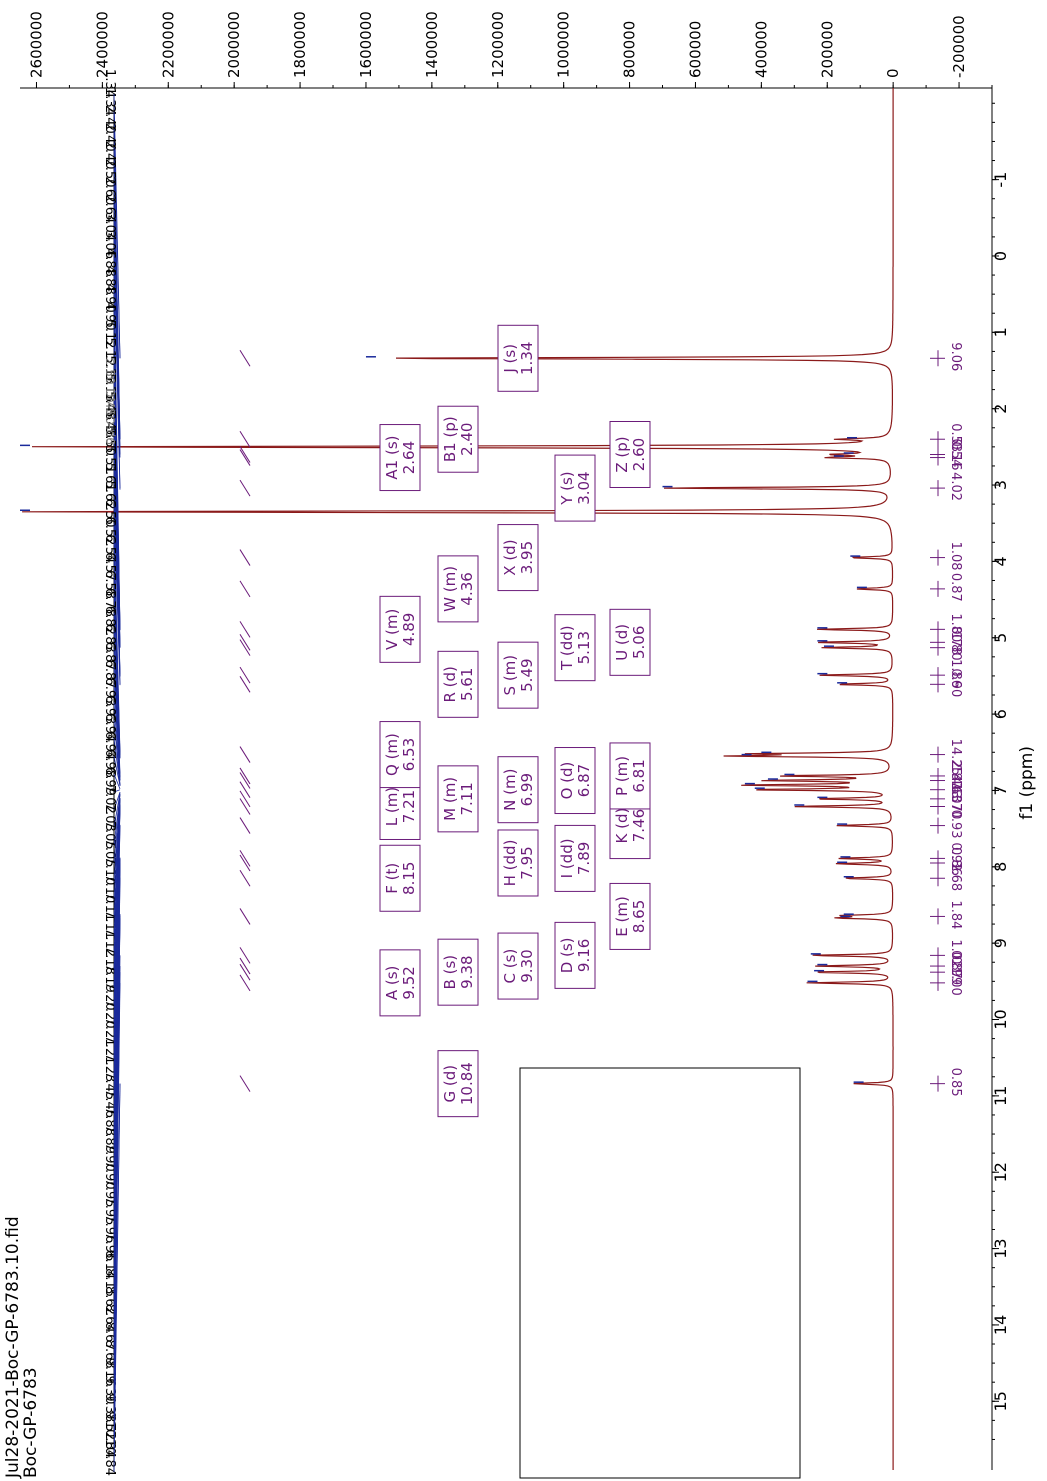 Image resolution: width=1047 pixels, height=1481 pixels. I want to click on peak-list-label: 7.95, so click(109, 1211).